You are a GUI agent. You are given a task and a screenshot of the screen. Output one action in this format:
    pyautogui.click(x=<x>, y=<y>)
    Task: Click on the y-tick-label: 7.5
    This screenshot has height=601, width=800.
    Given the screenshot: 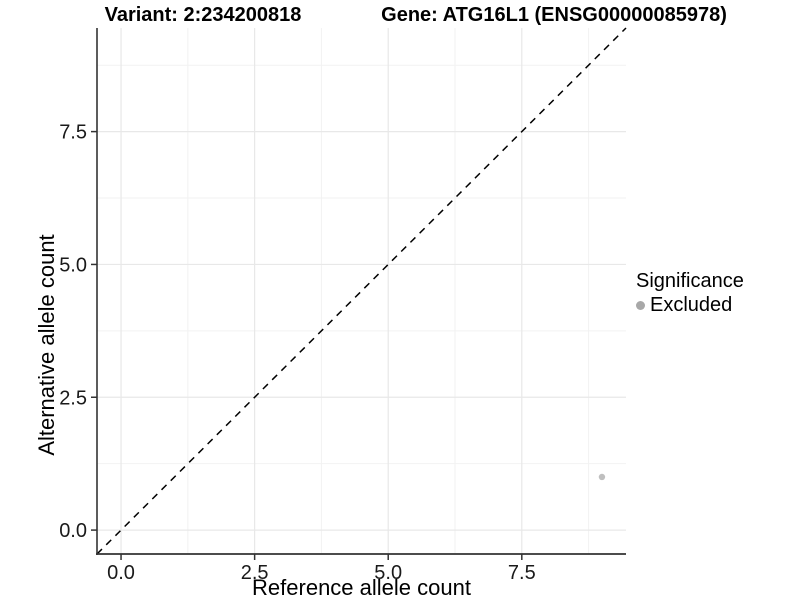 What is the action you would take?
    pyautogui.click(x=73, y=133)
    